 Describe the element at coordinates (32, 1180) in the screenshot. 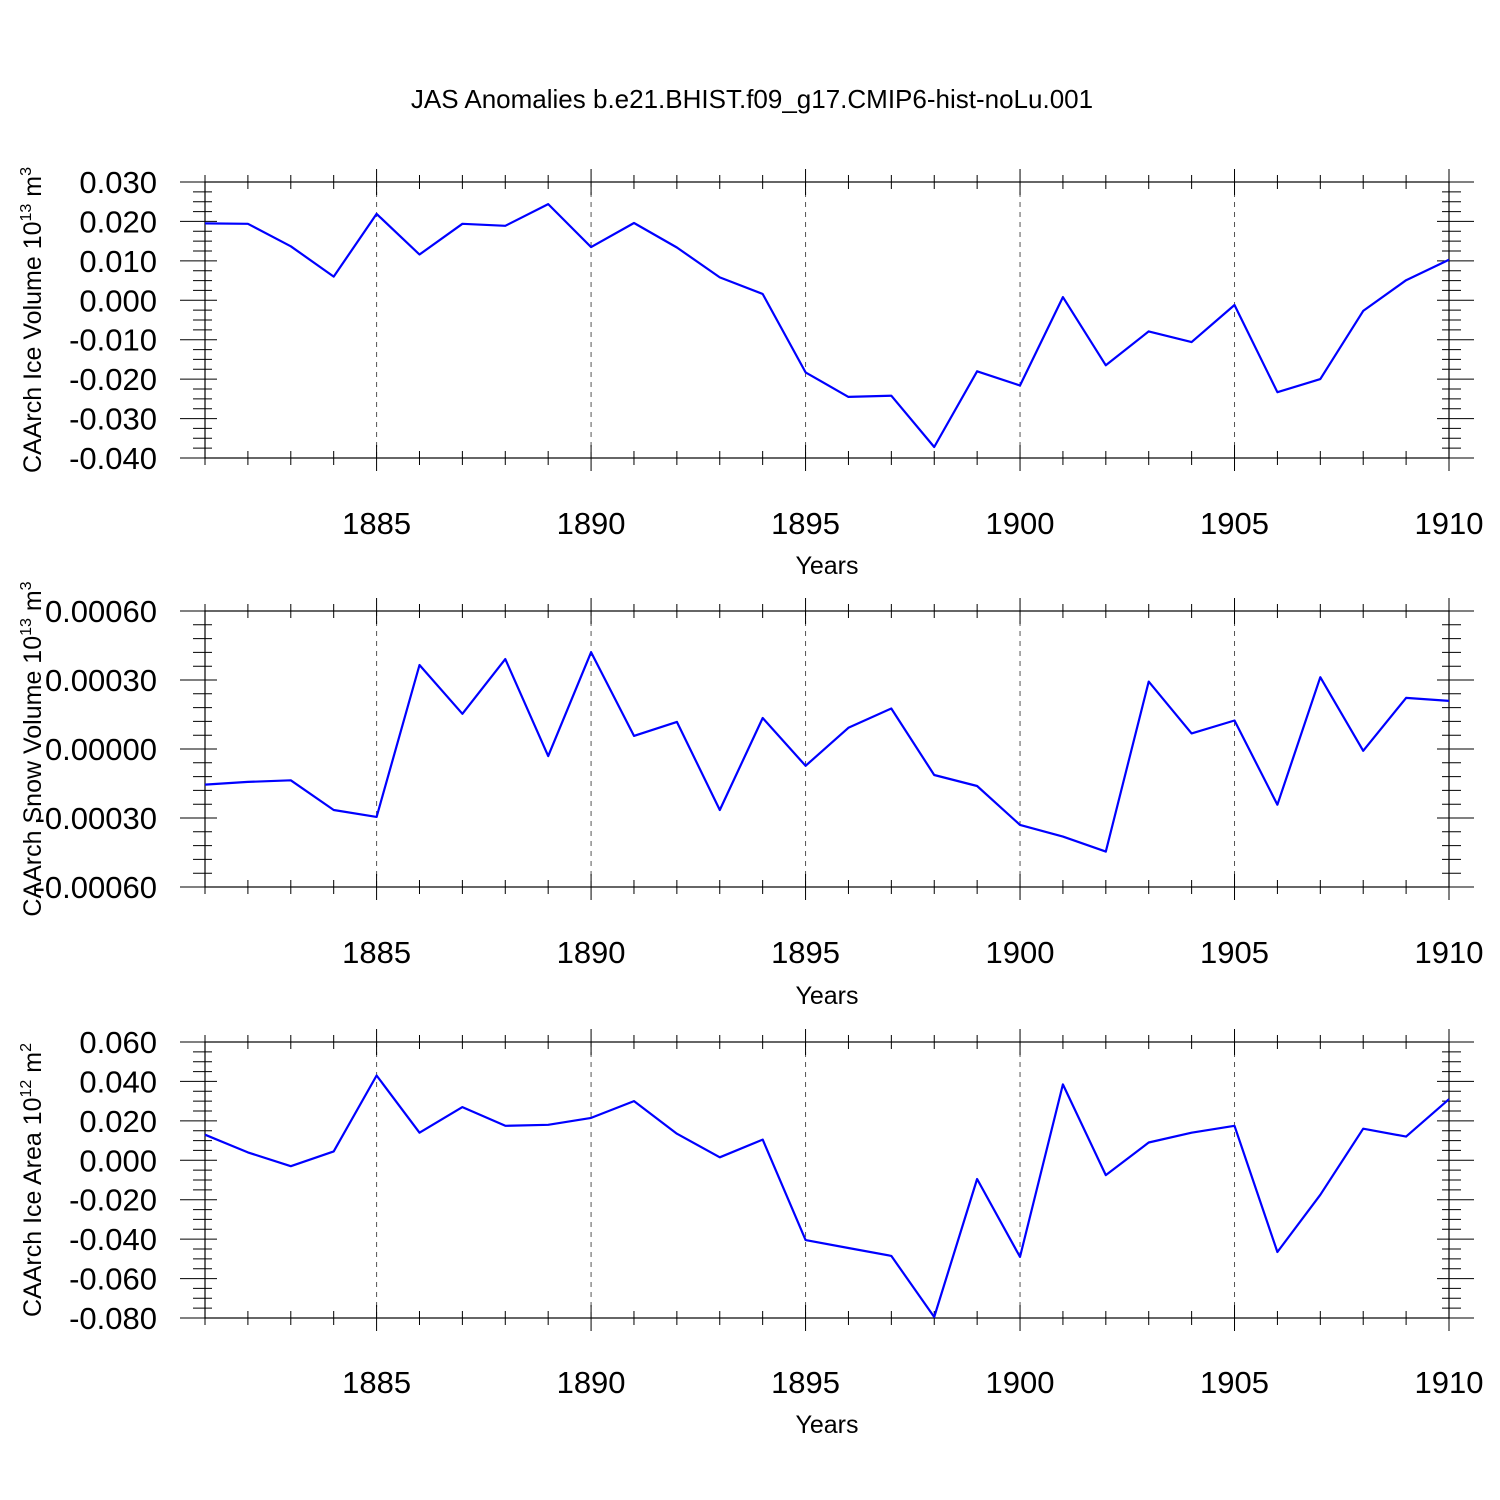

I see `y-axis-title: CAArch Ice Area 1012 m2` at that location.